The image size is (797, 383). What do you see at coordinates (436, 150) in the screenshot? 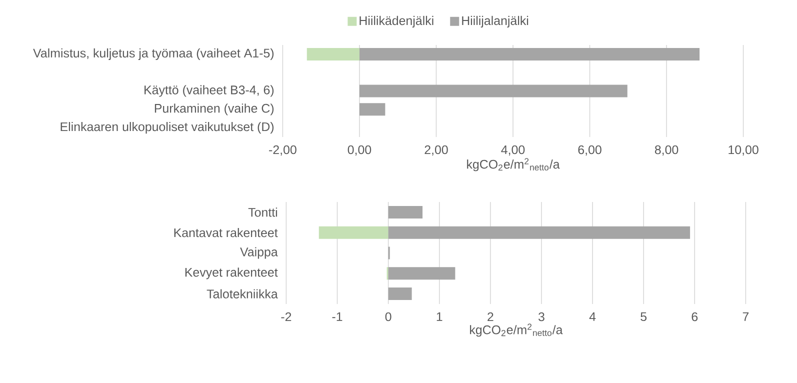
I see `x-tick-label: 2,00` at bounding box center [436, 150].